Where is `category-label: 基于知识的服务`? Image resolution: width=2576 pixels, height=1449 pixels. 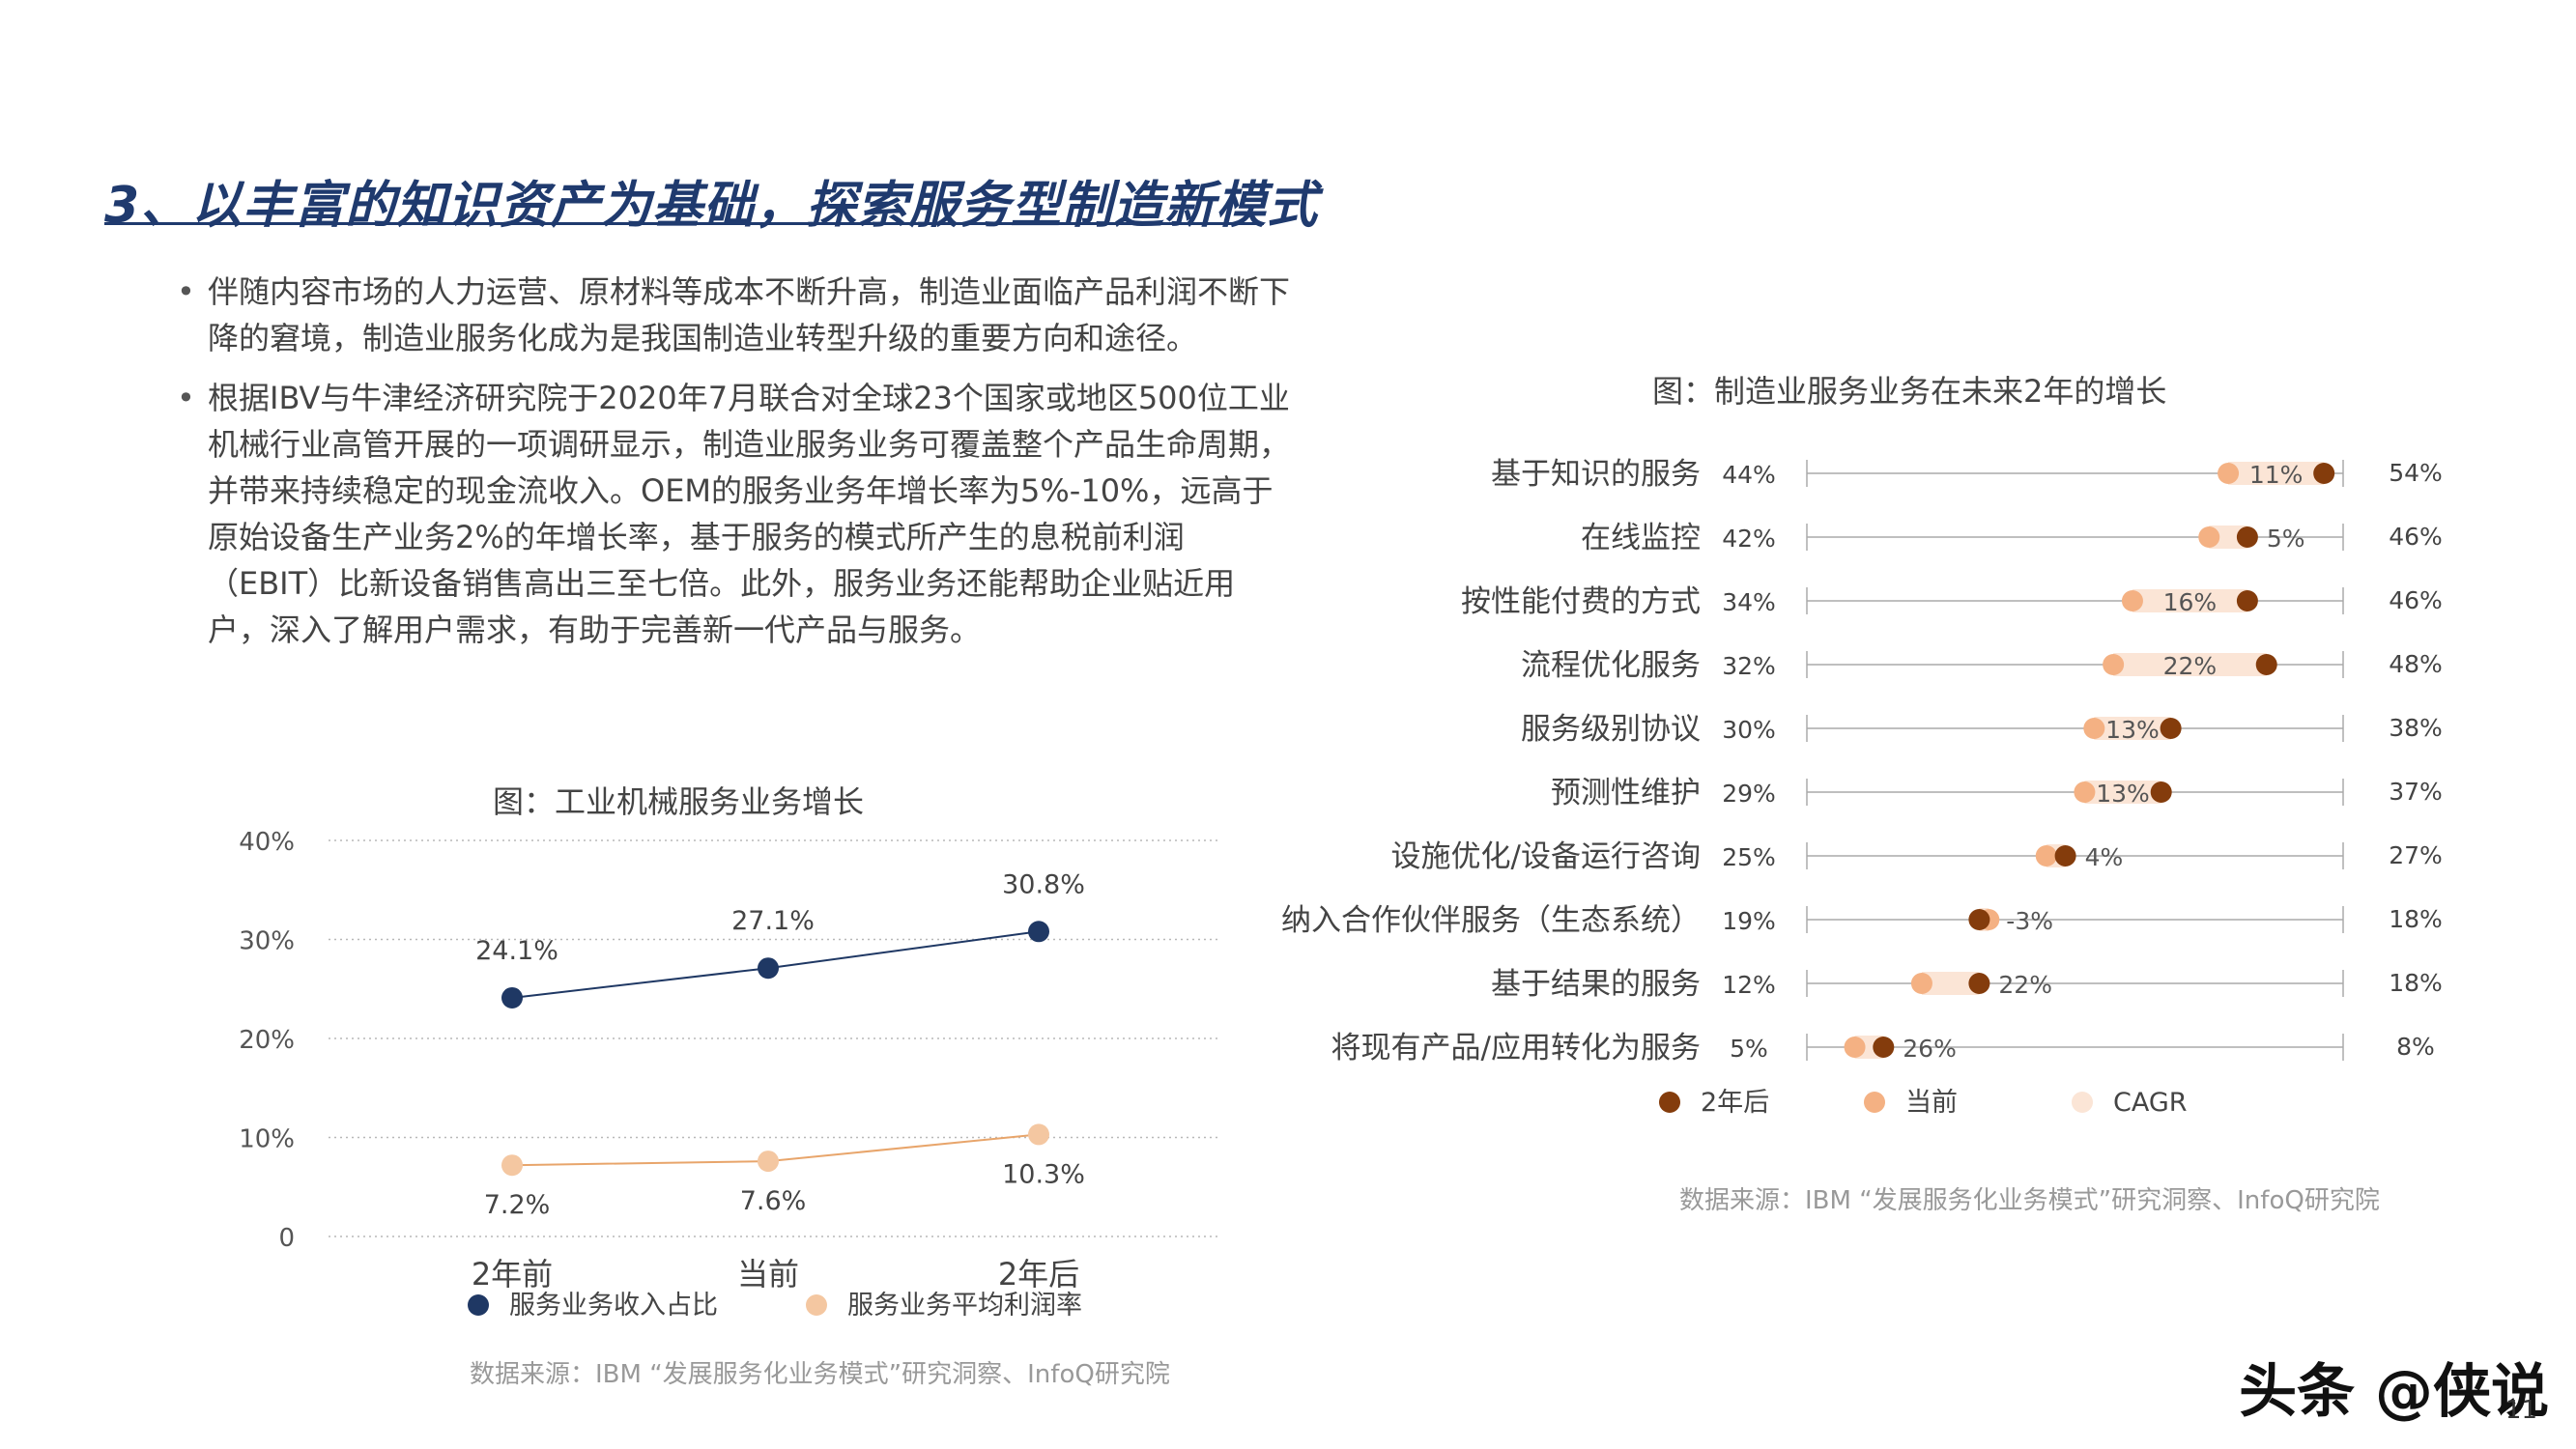
category-label: 基于知识的服务 is located at coordinates (1596, 474).